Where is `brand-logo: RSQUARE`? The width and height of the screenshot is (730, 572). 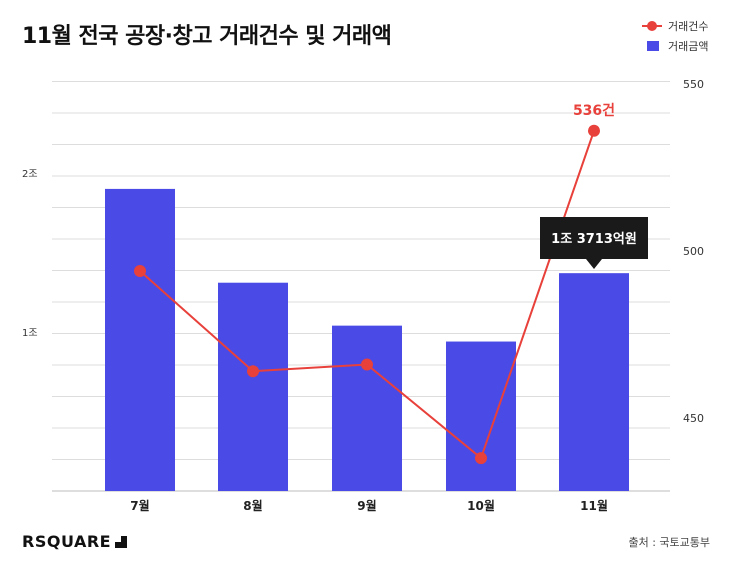
brand-logo: RSQUARE is located at coordinates (75, 541).